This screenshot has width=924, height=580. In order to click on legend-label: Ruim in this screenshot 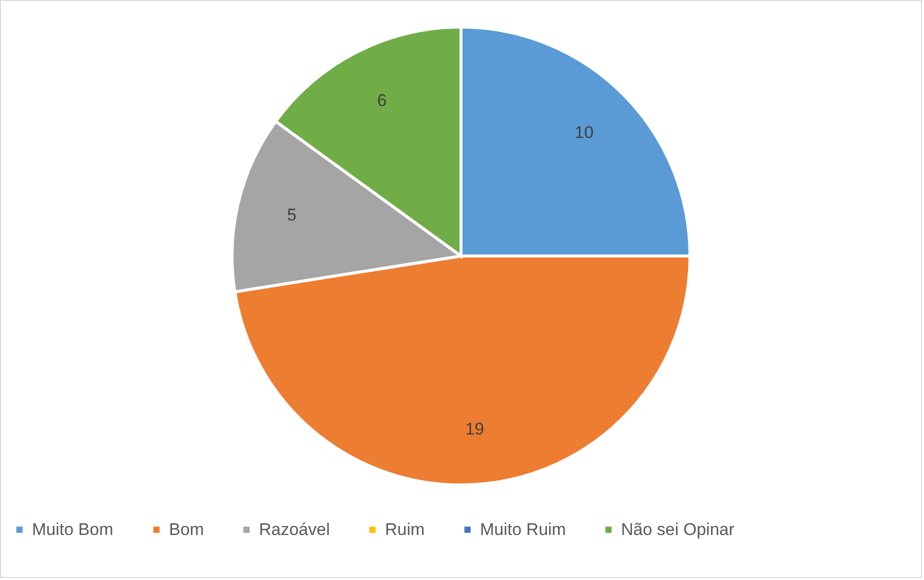, I will do `click(405, 529)`.